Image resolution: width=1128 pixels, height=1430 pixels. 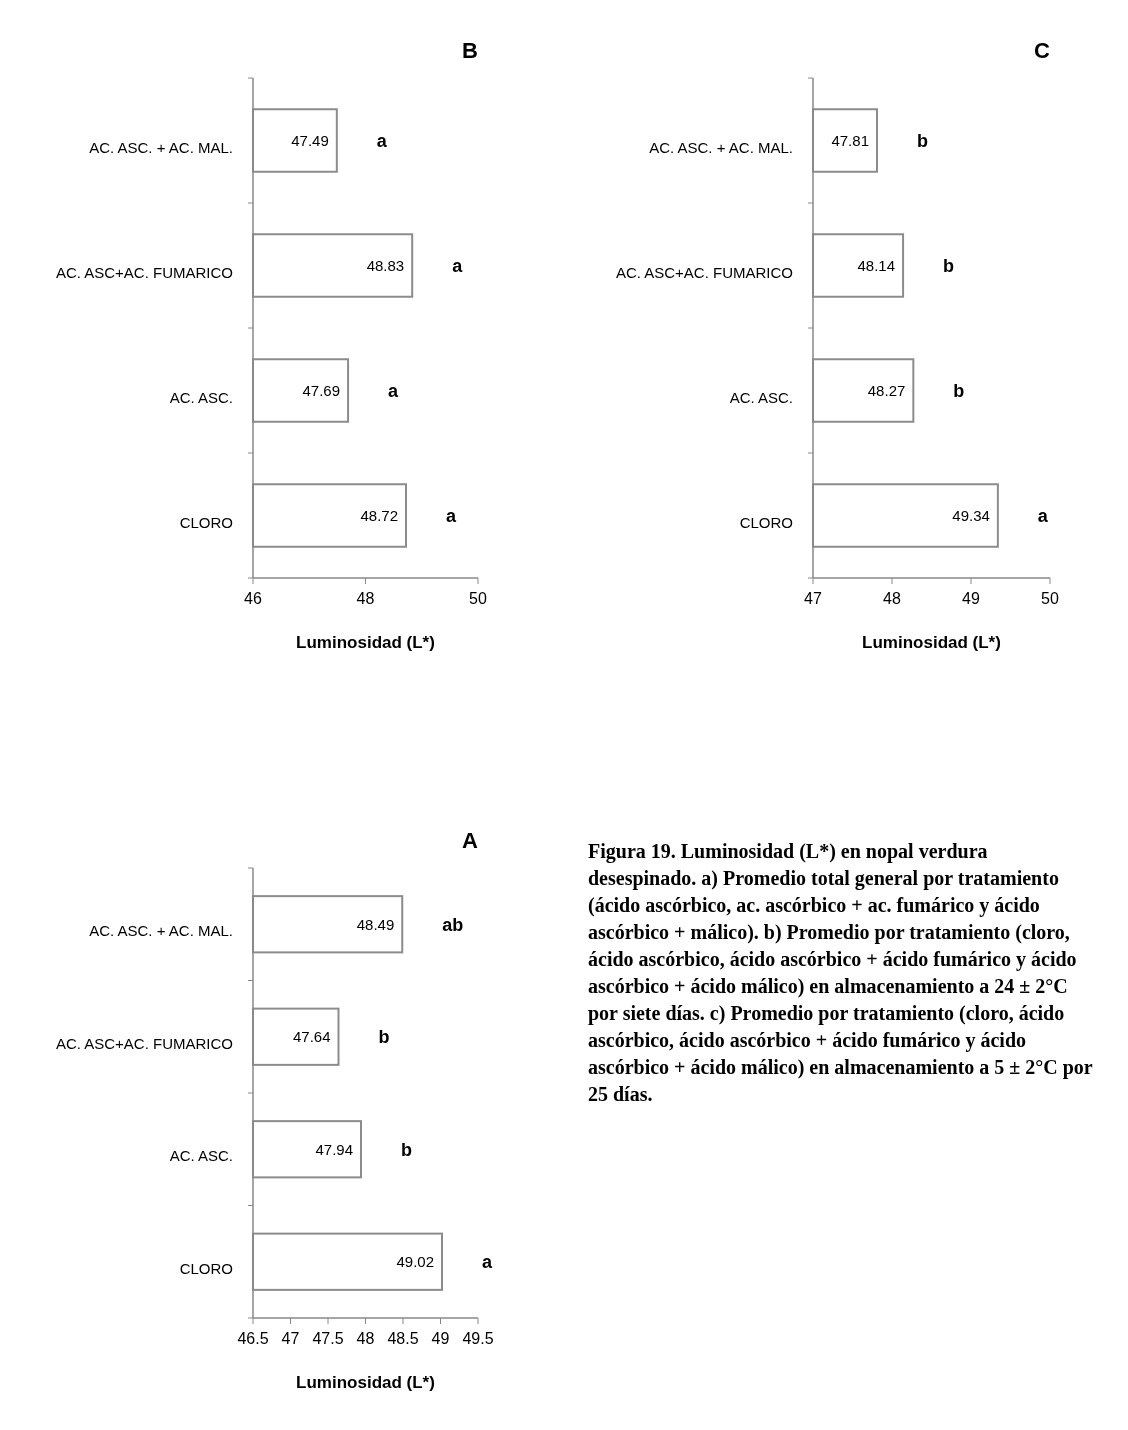 I want to click on data-label: 47.94, so click(x=334, y=1149).